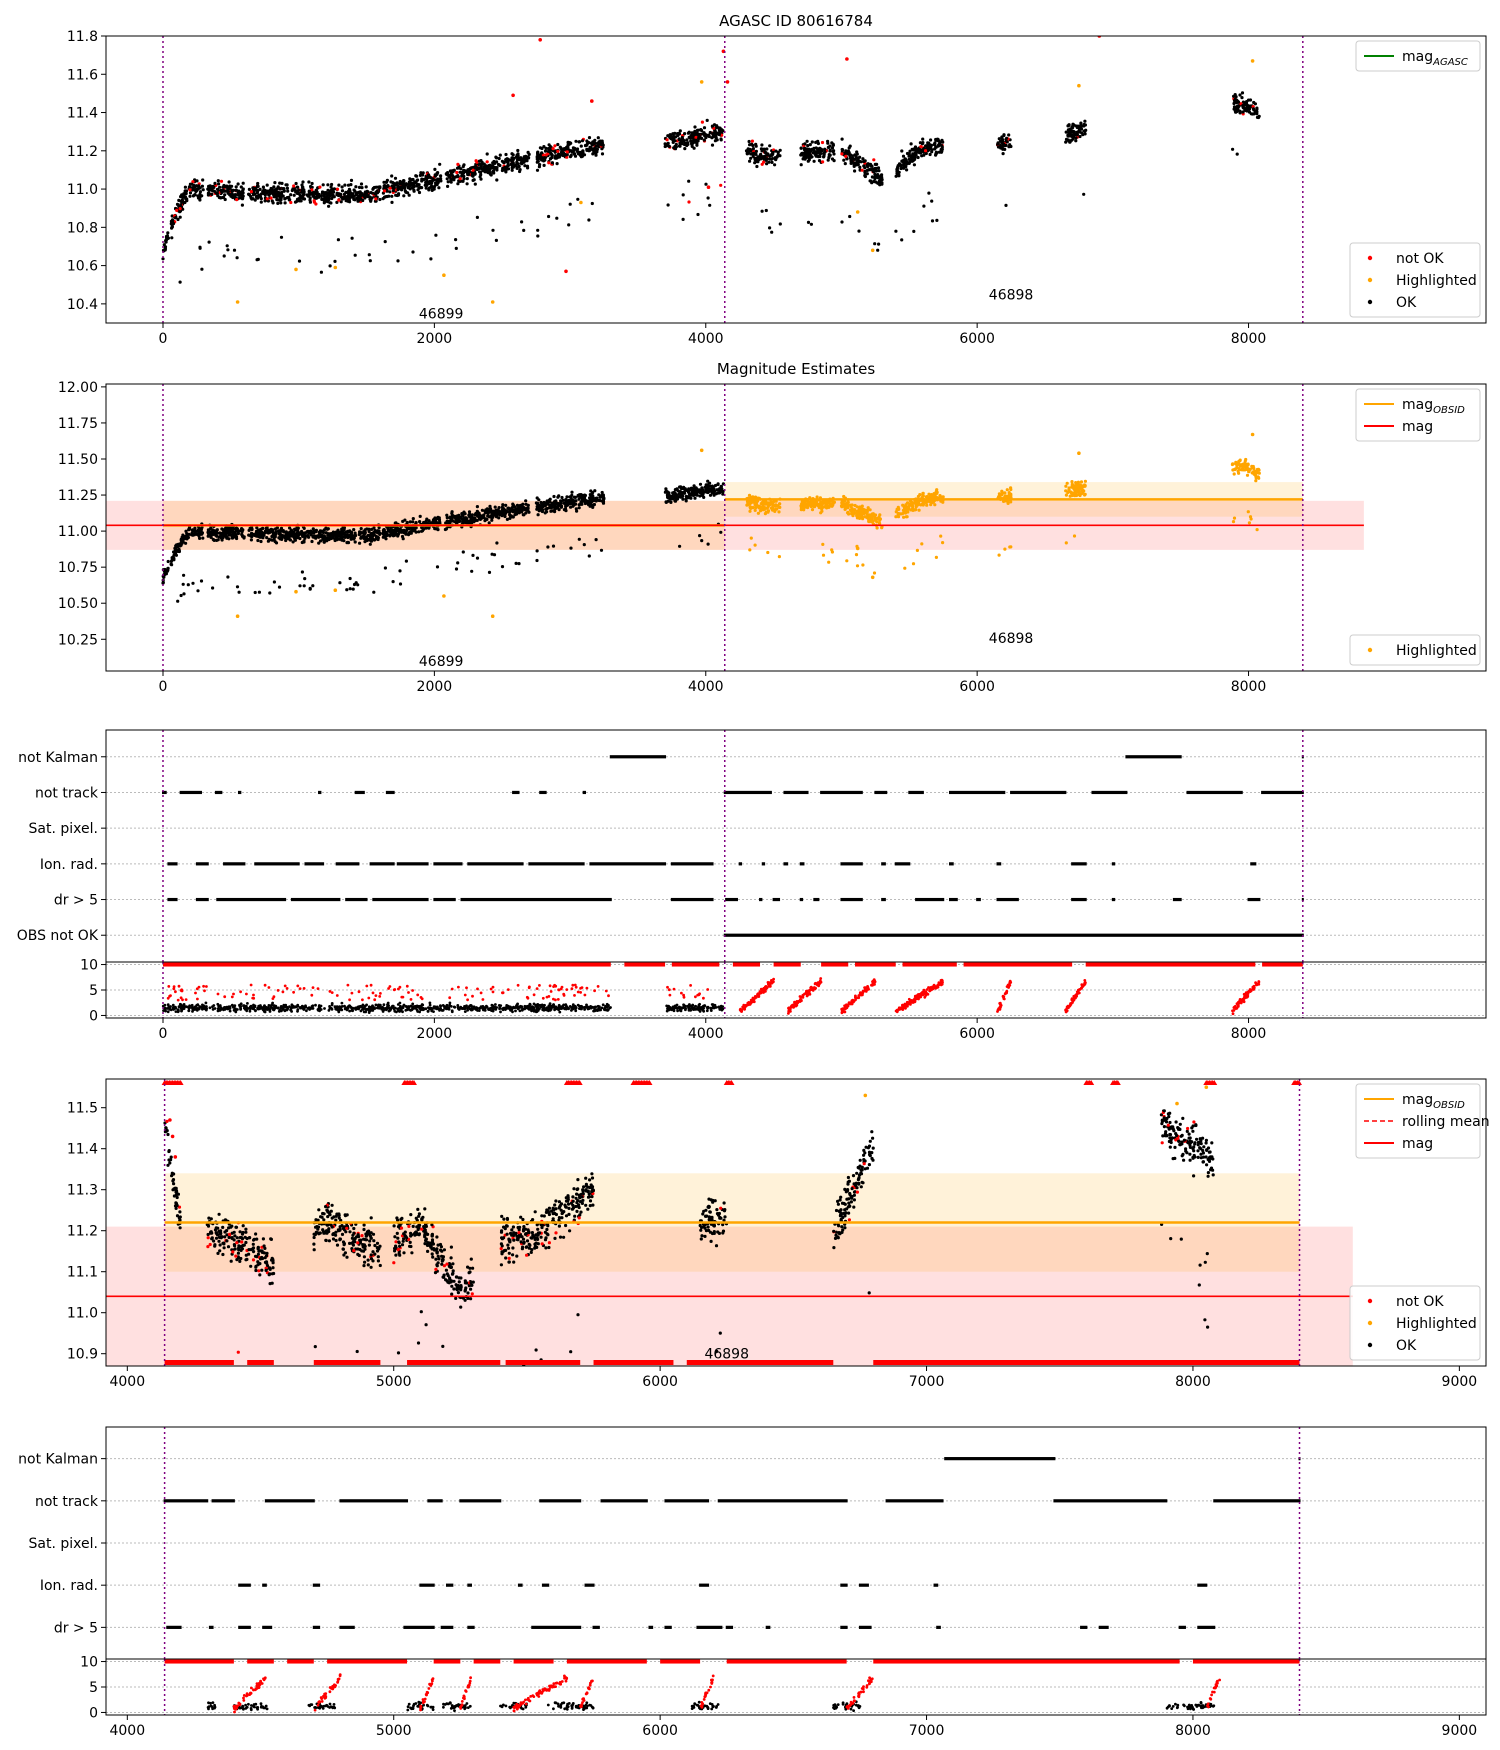 This screenshot has width=1500, height=1750. I want to click on dr-not-ok-point, so click(199, 987).